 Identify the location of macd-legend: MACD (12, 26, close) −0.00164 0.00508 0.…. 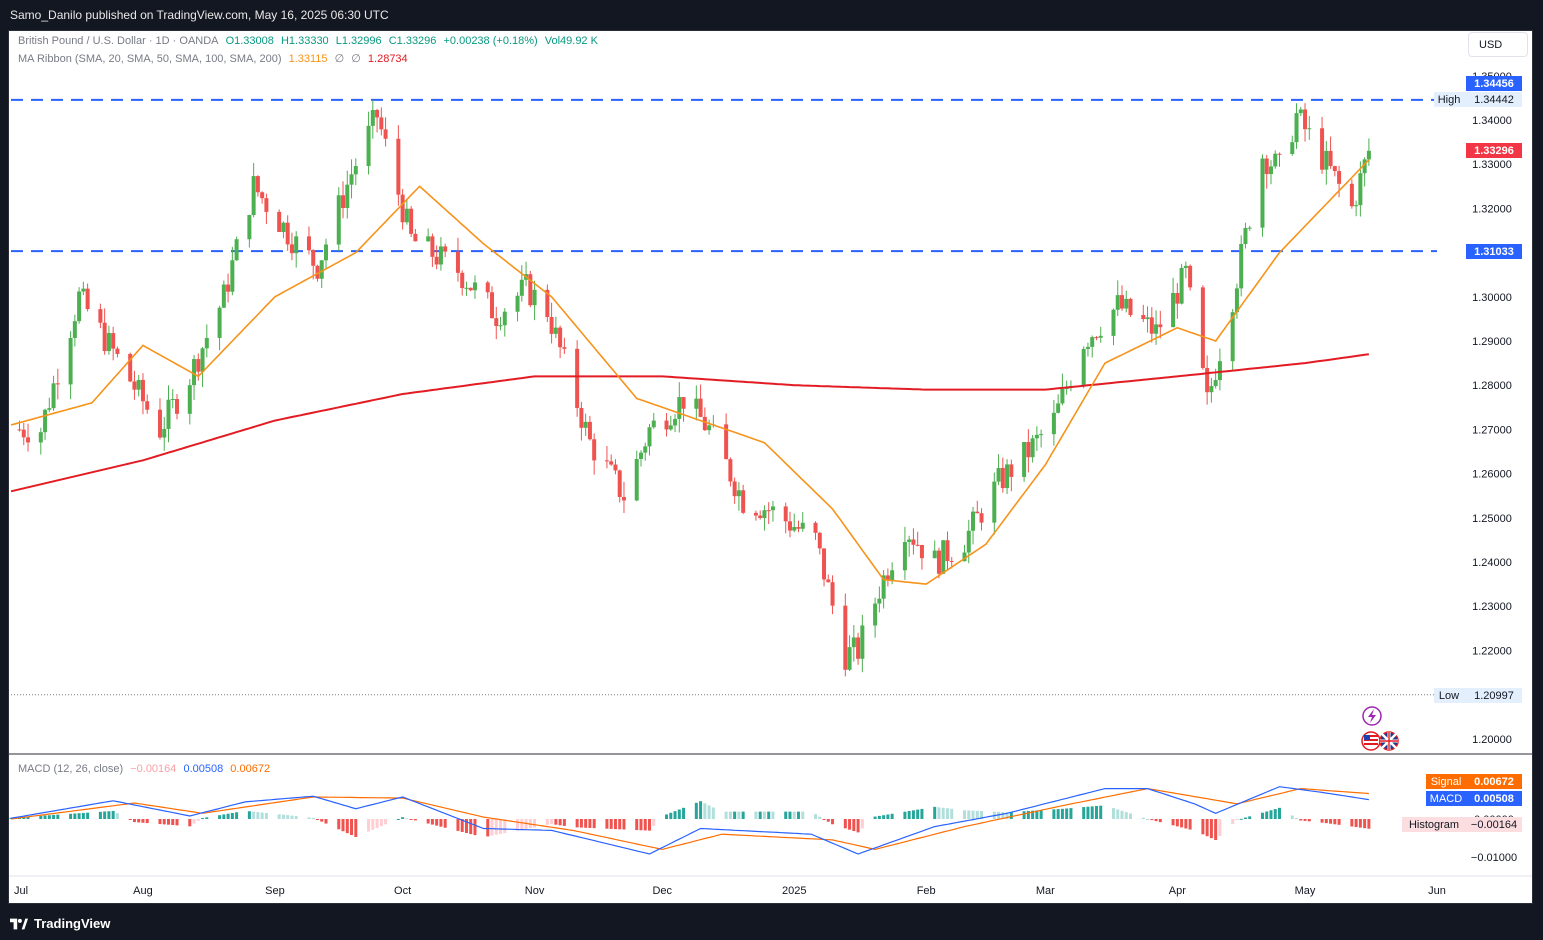
(146, 769).